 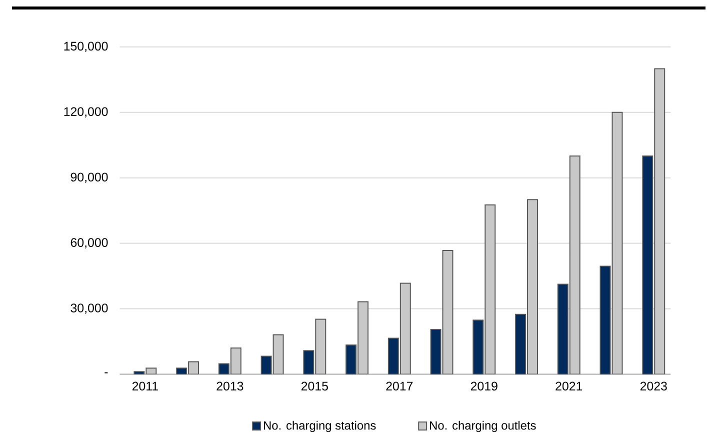 I want to click on y-tick-label: 30,000, so click(x=89, y=309).